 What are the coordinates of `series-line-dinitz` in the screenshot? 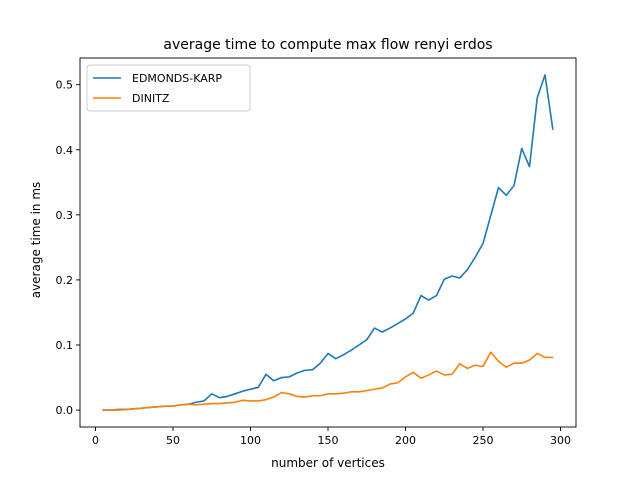 It's located at (328, 381).